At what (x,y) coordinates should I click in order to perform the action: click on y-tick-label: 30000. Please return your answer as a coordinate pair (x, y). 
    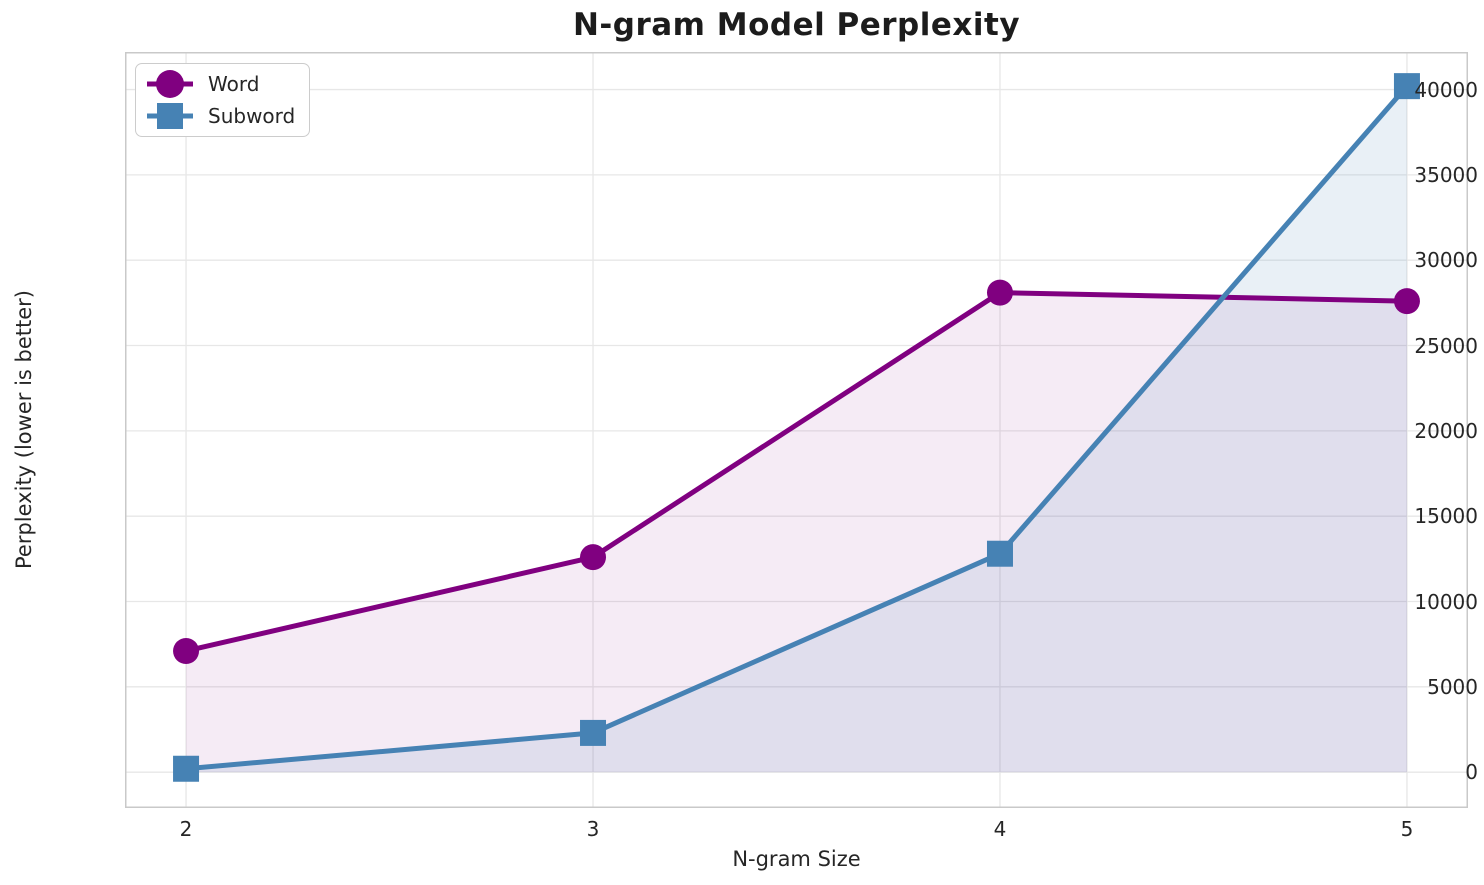
    Looking at the image, I should click on (1446, 260).